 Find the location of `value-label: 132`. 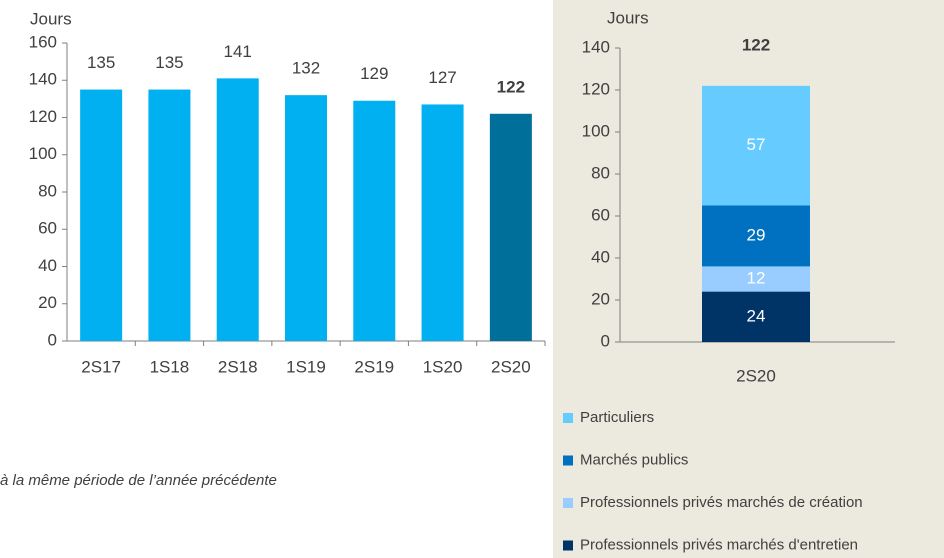

value-label: 132 is located at coordinates (306, 68).